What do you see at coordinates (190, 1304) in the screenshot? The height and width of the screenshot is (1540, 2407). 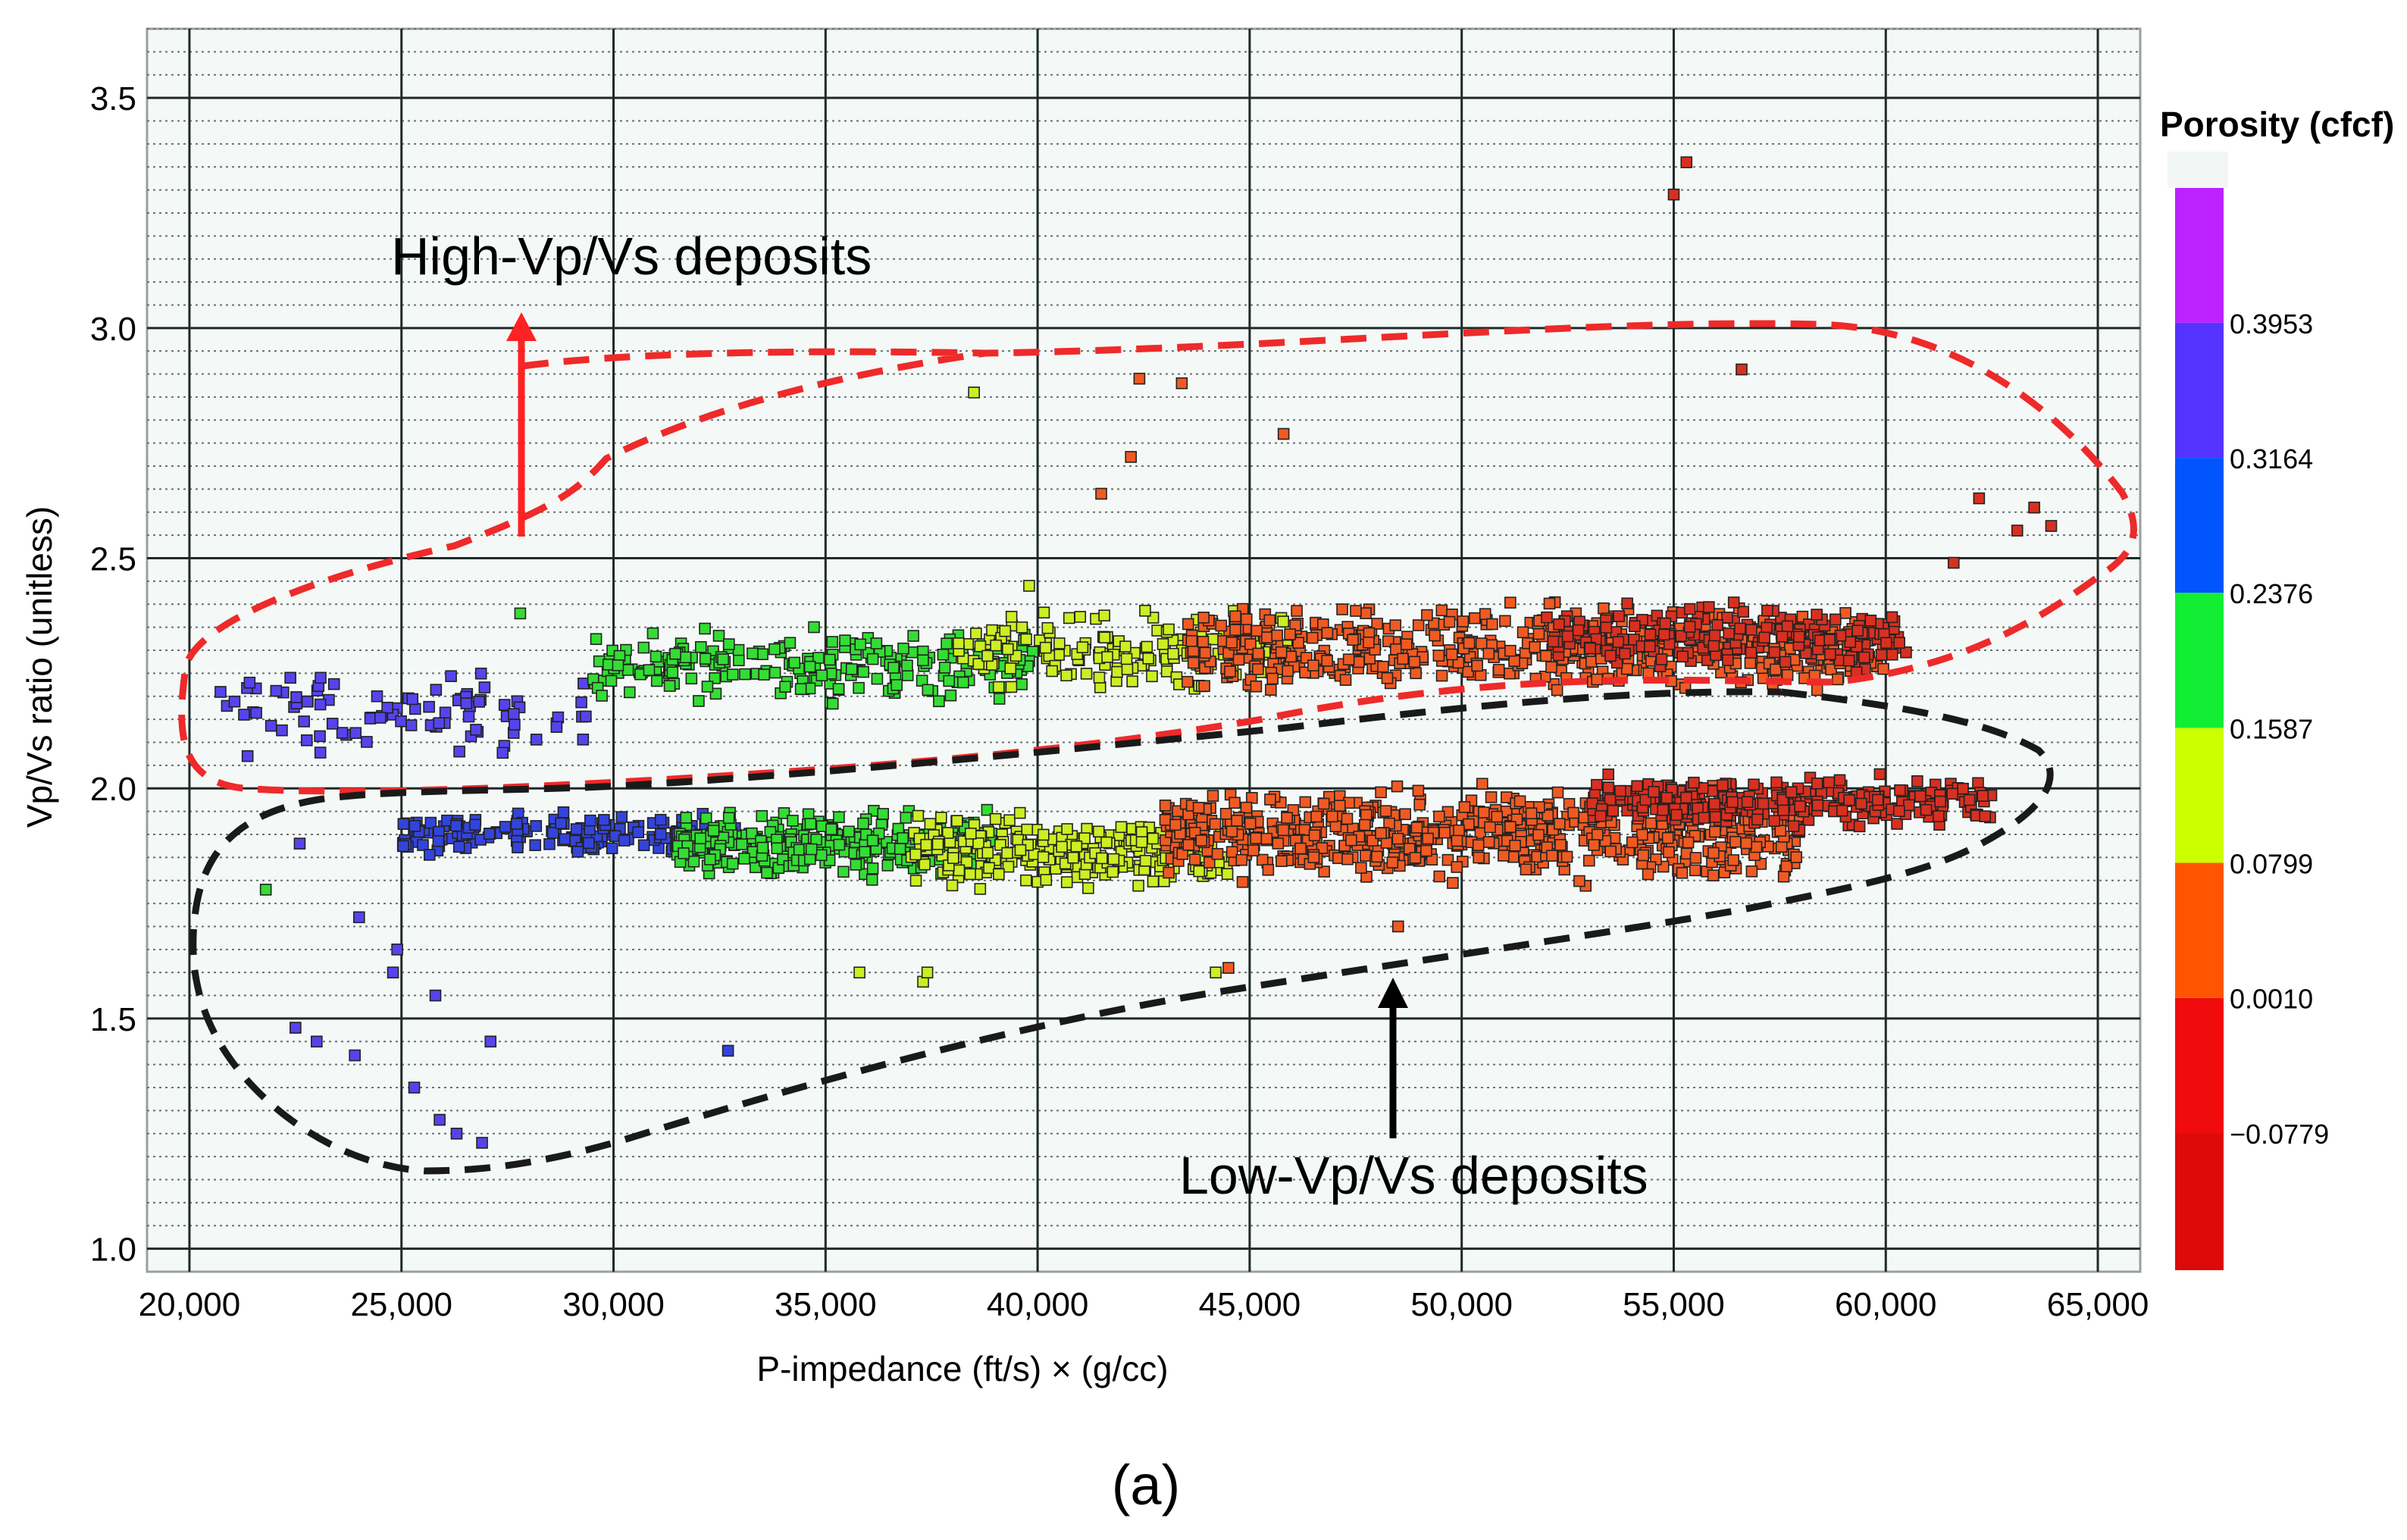 I see `x-tick-label: 20,000` at bounding box center [190, 1304].